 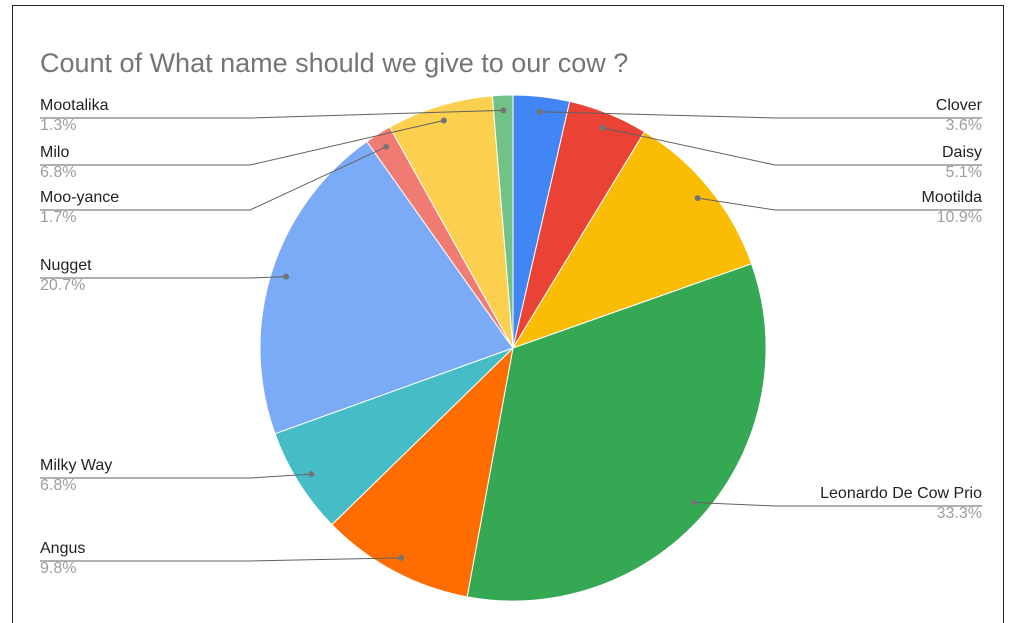 What do you see at coordinates (901, 493) in the screenshot?
I see `slice-label: Leonardo De Cow Prio` at bounding box center [901, 493].